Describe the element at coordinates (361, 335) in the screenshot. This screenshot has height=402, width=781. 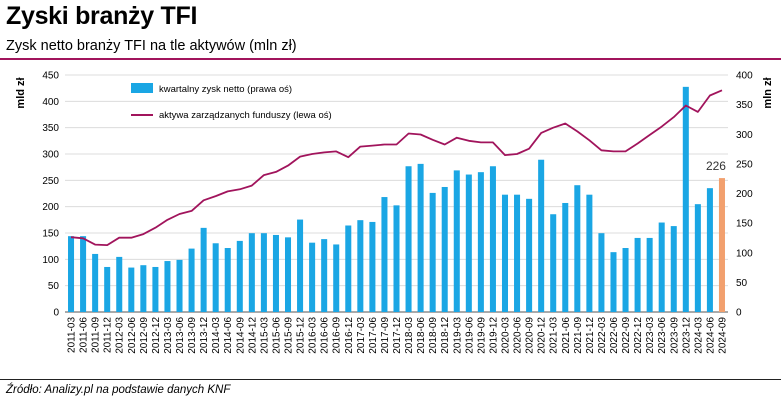
I see `x-axis-tick-label: 2017-03` at that location.